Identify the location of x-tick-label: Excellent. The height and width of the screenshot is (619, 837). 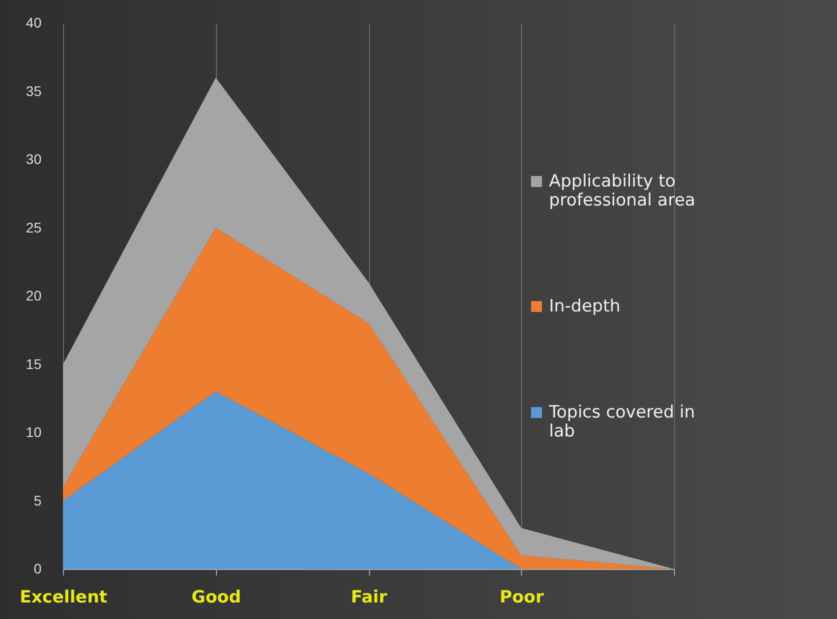
(64, 598).